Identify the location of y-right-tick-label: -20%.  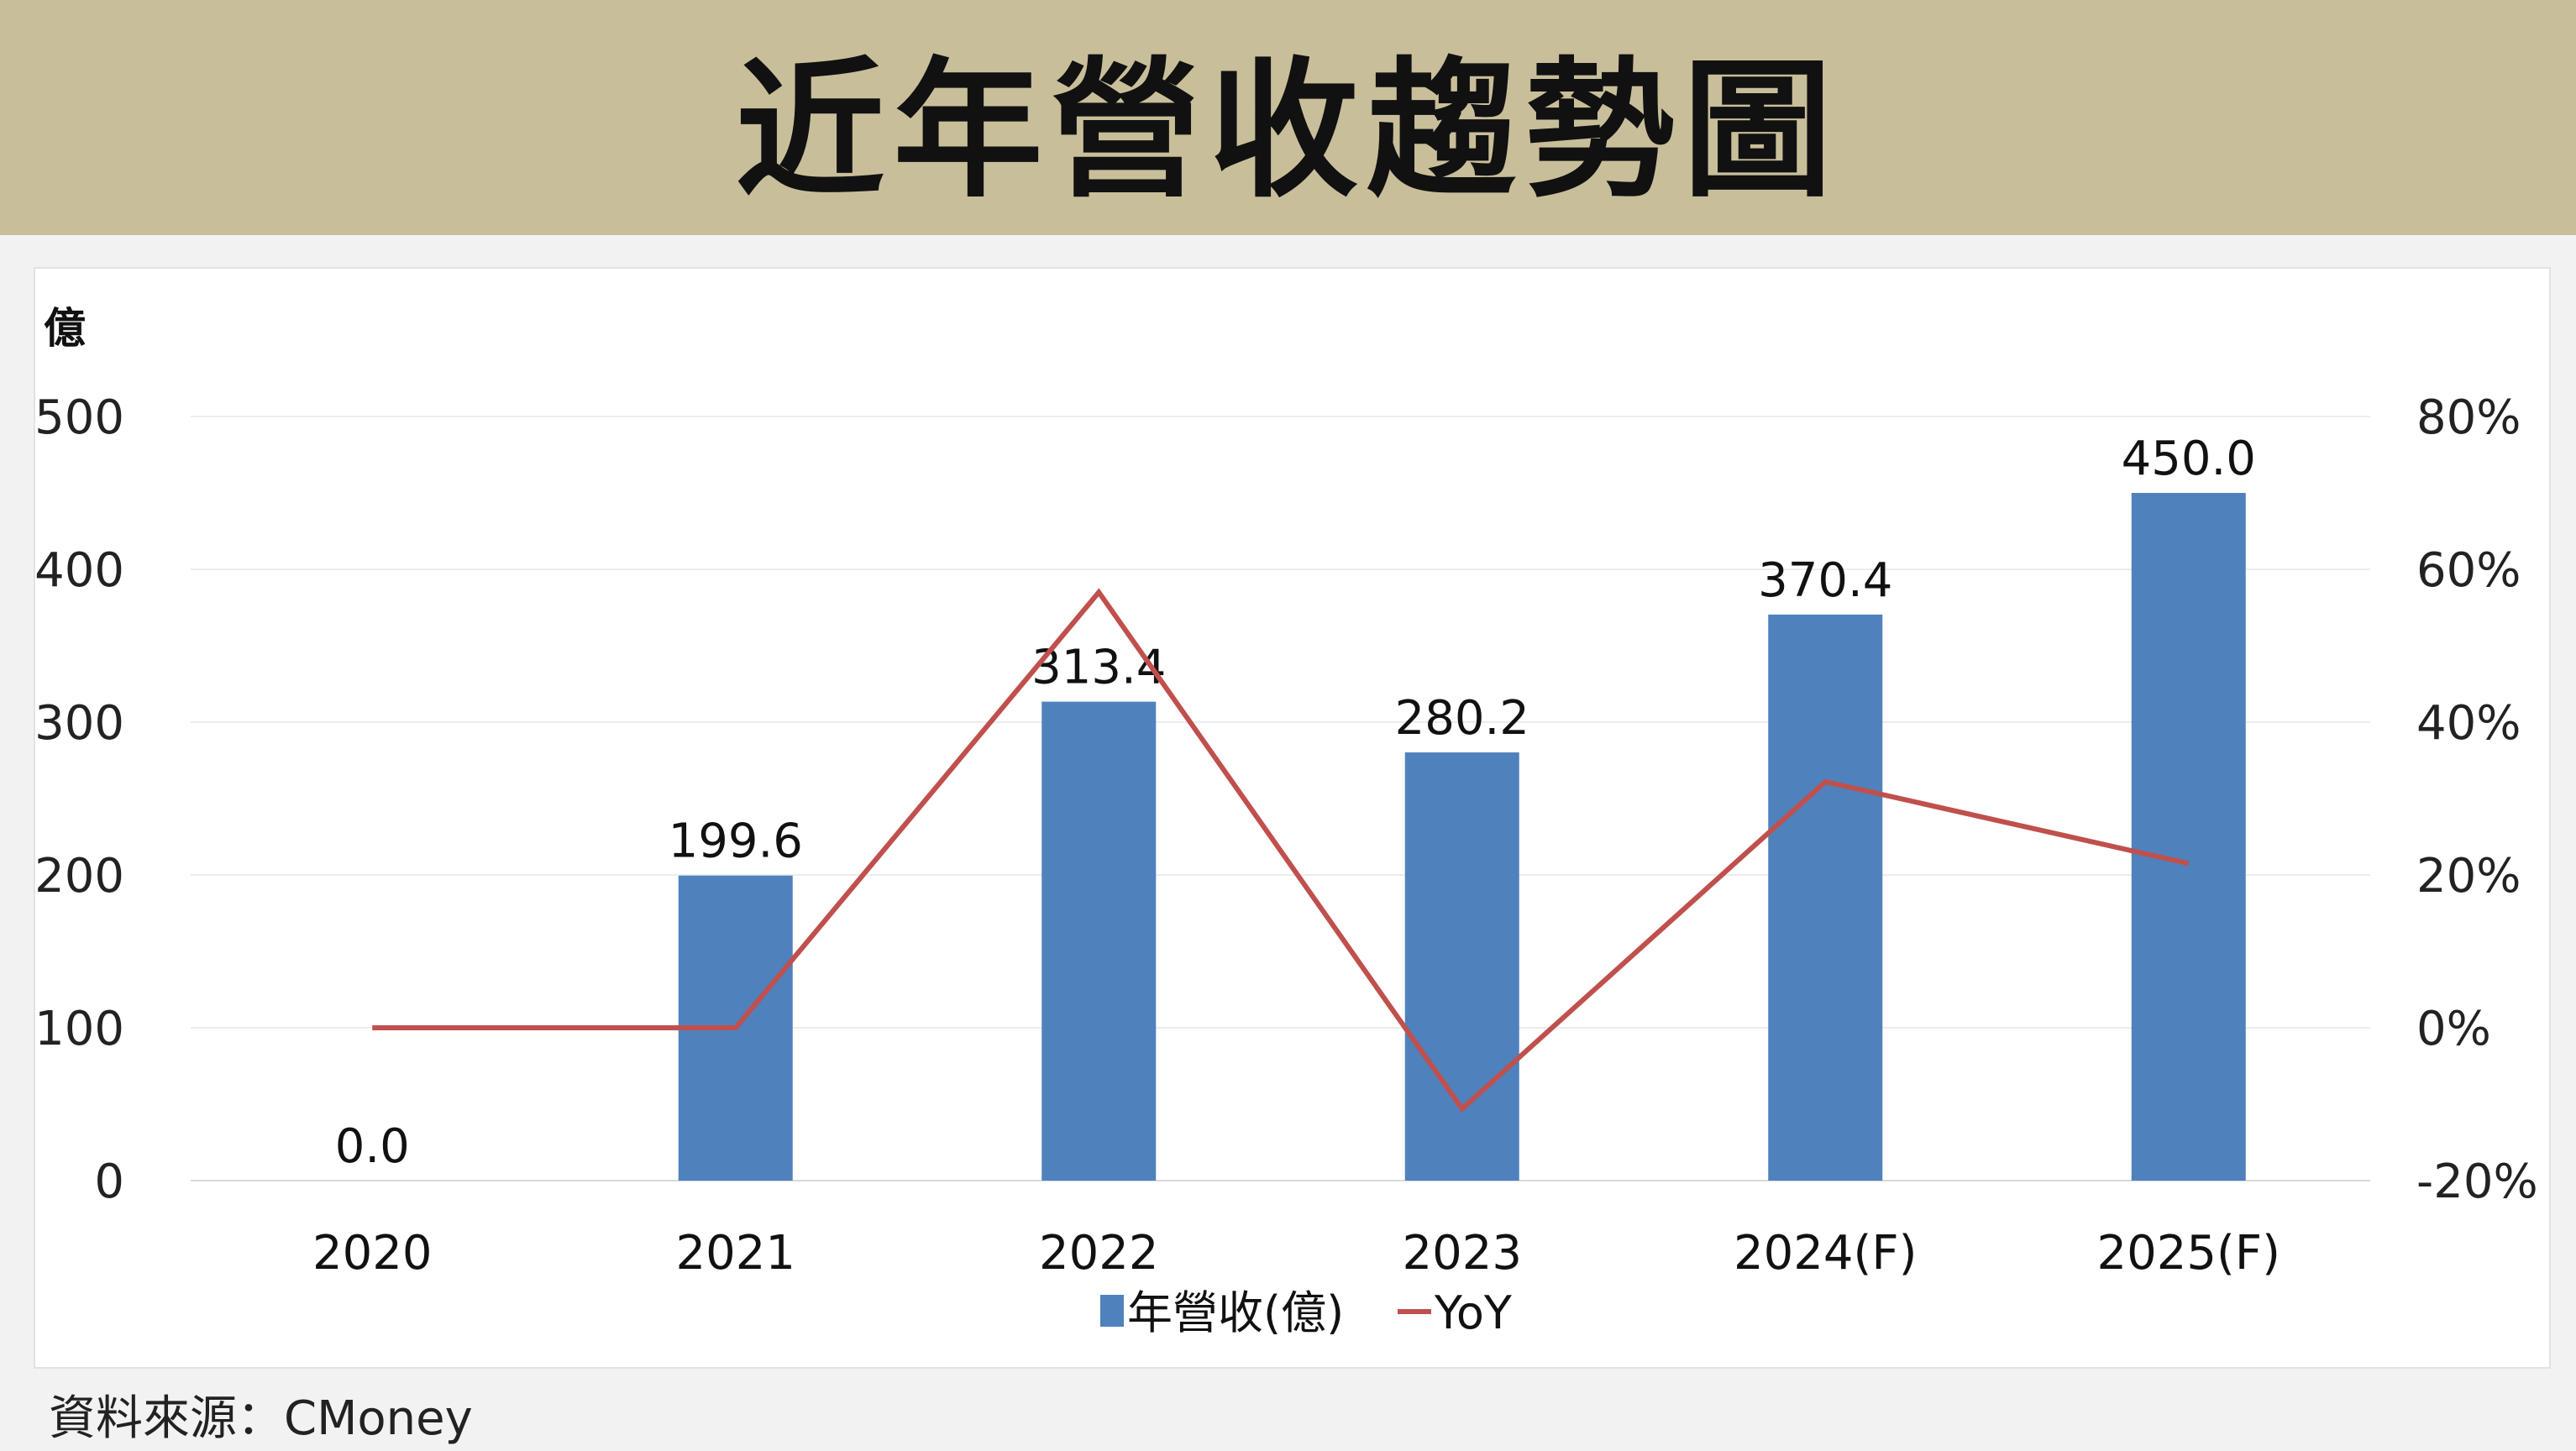
(2477, 1182).